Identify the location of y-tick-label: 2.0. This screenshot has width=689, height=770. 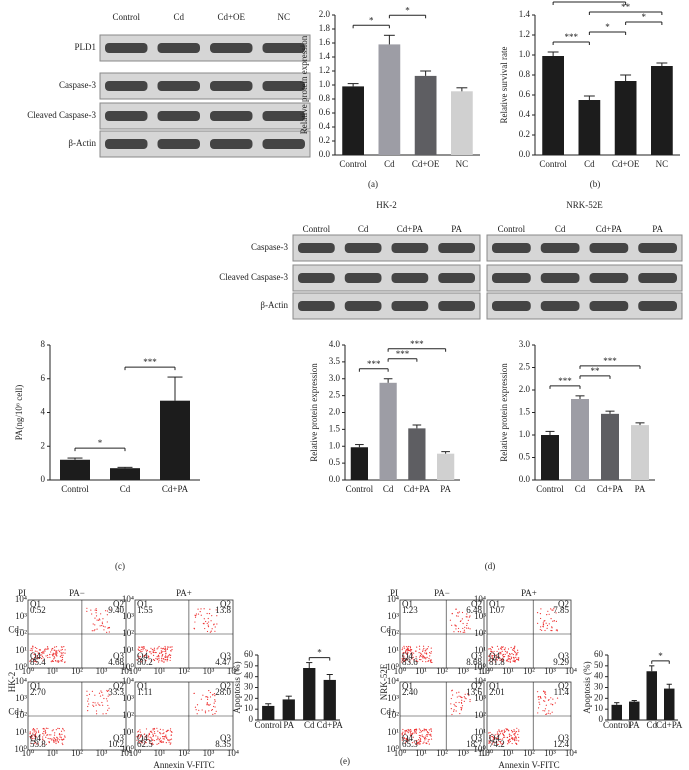
(335, 412).